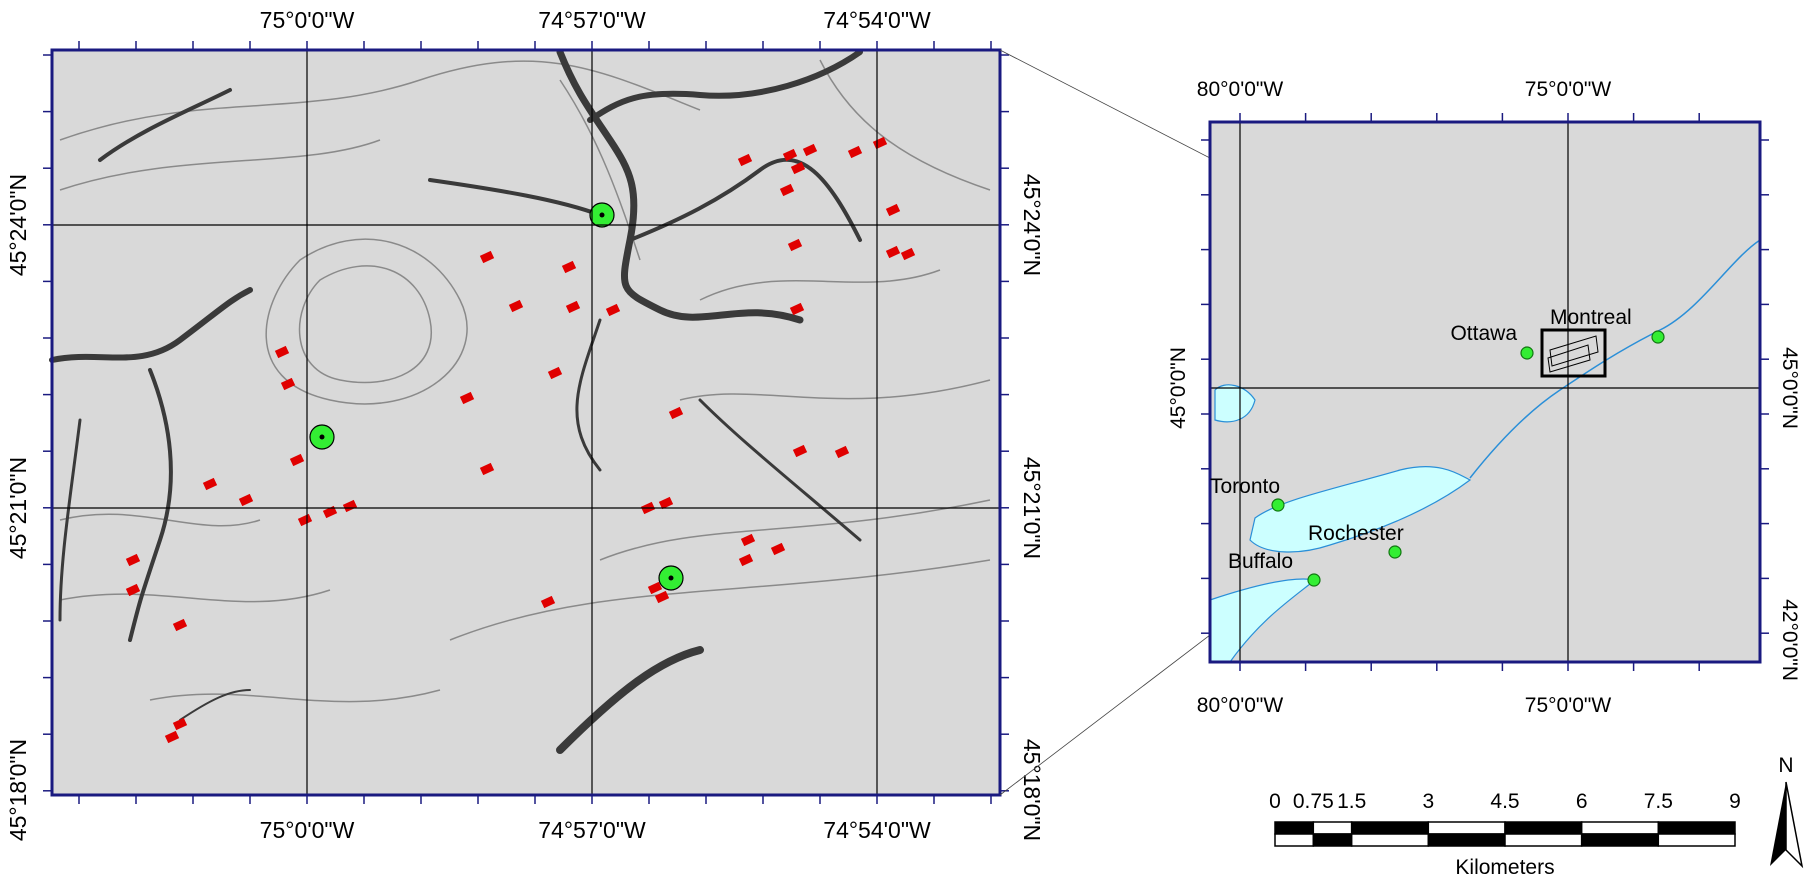 The image size is (1811, 889). Describe the element at coordinates (1313, 801) in the screenshot. I see `scale-label: 0.75` at that location.